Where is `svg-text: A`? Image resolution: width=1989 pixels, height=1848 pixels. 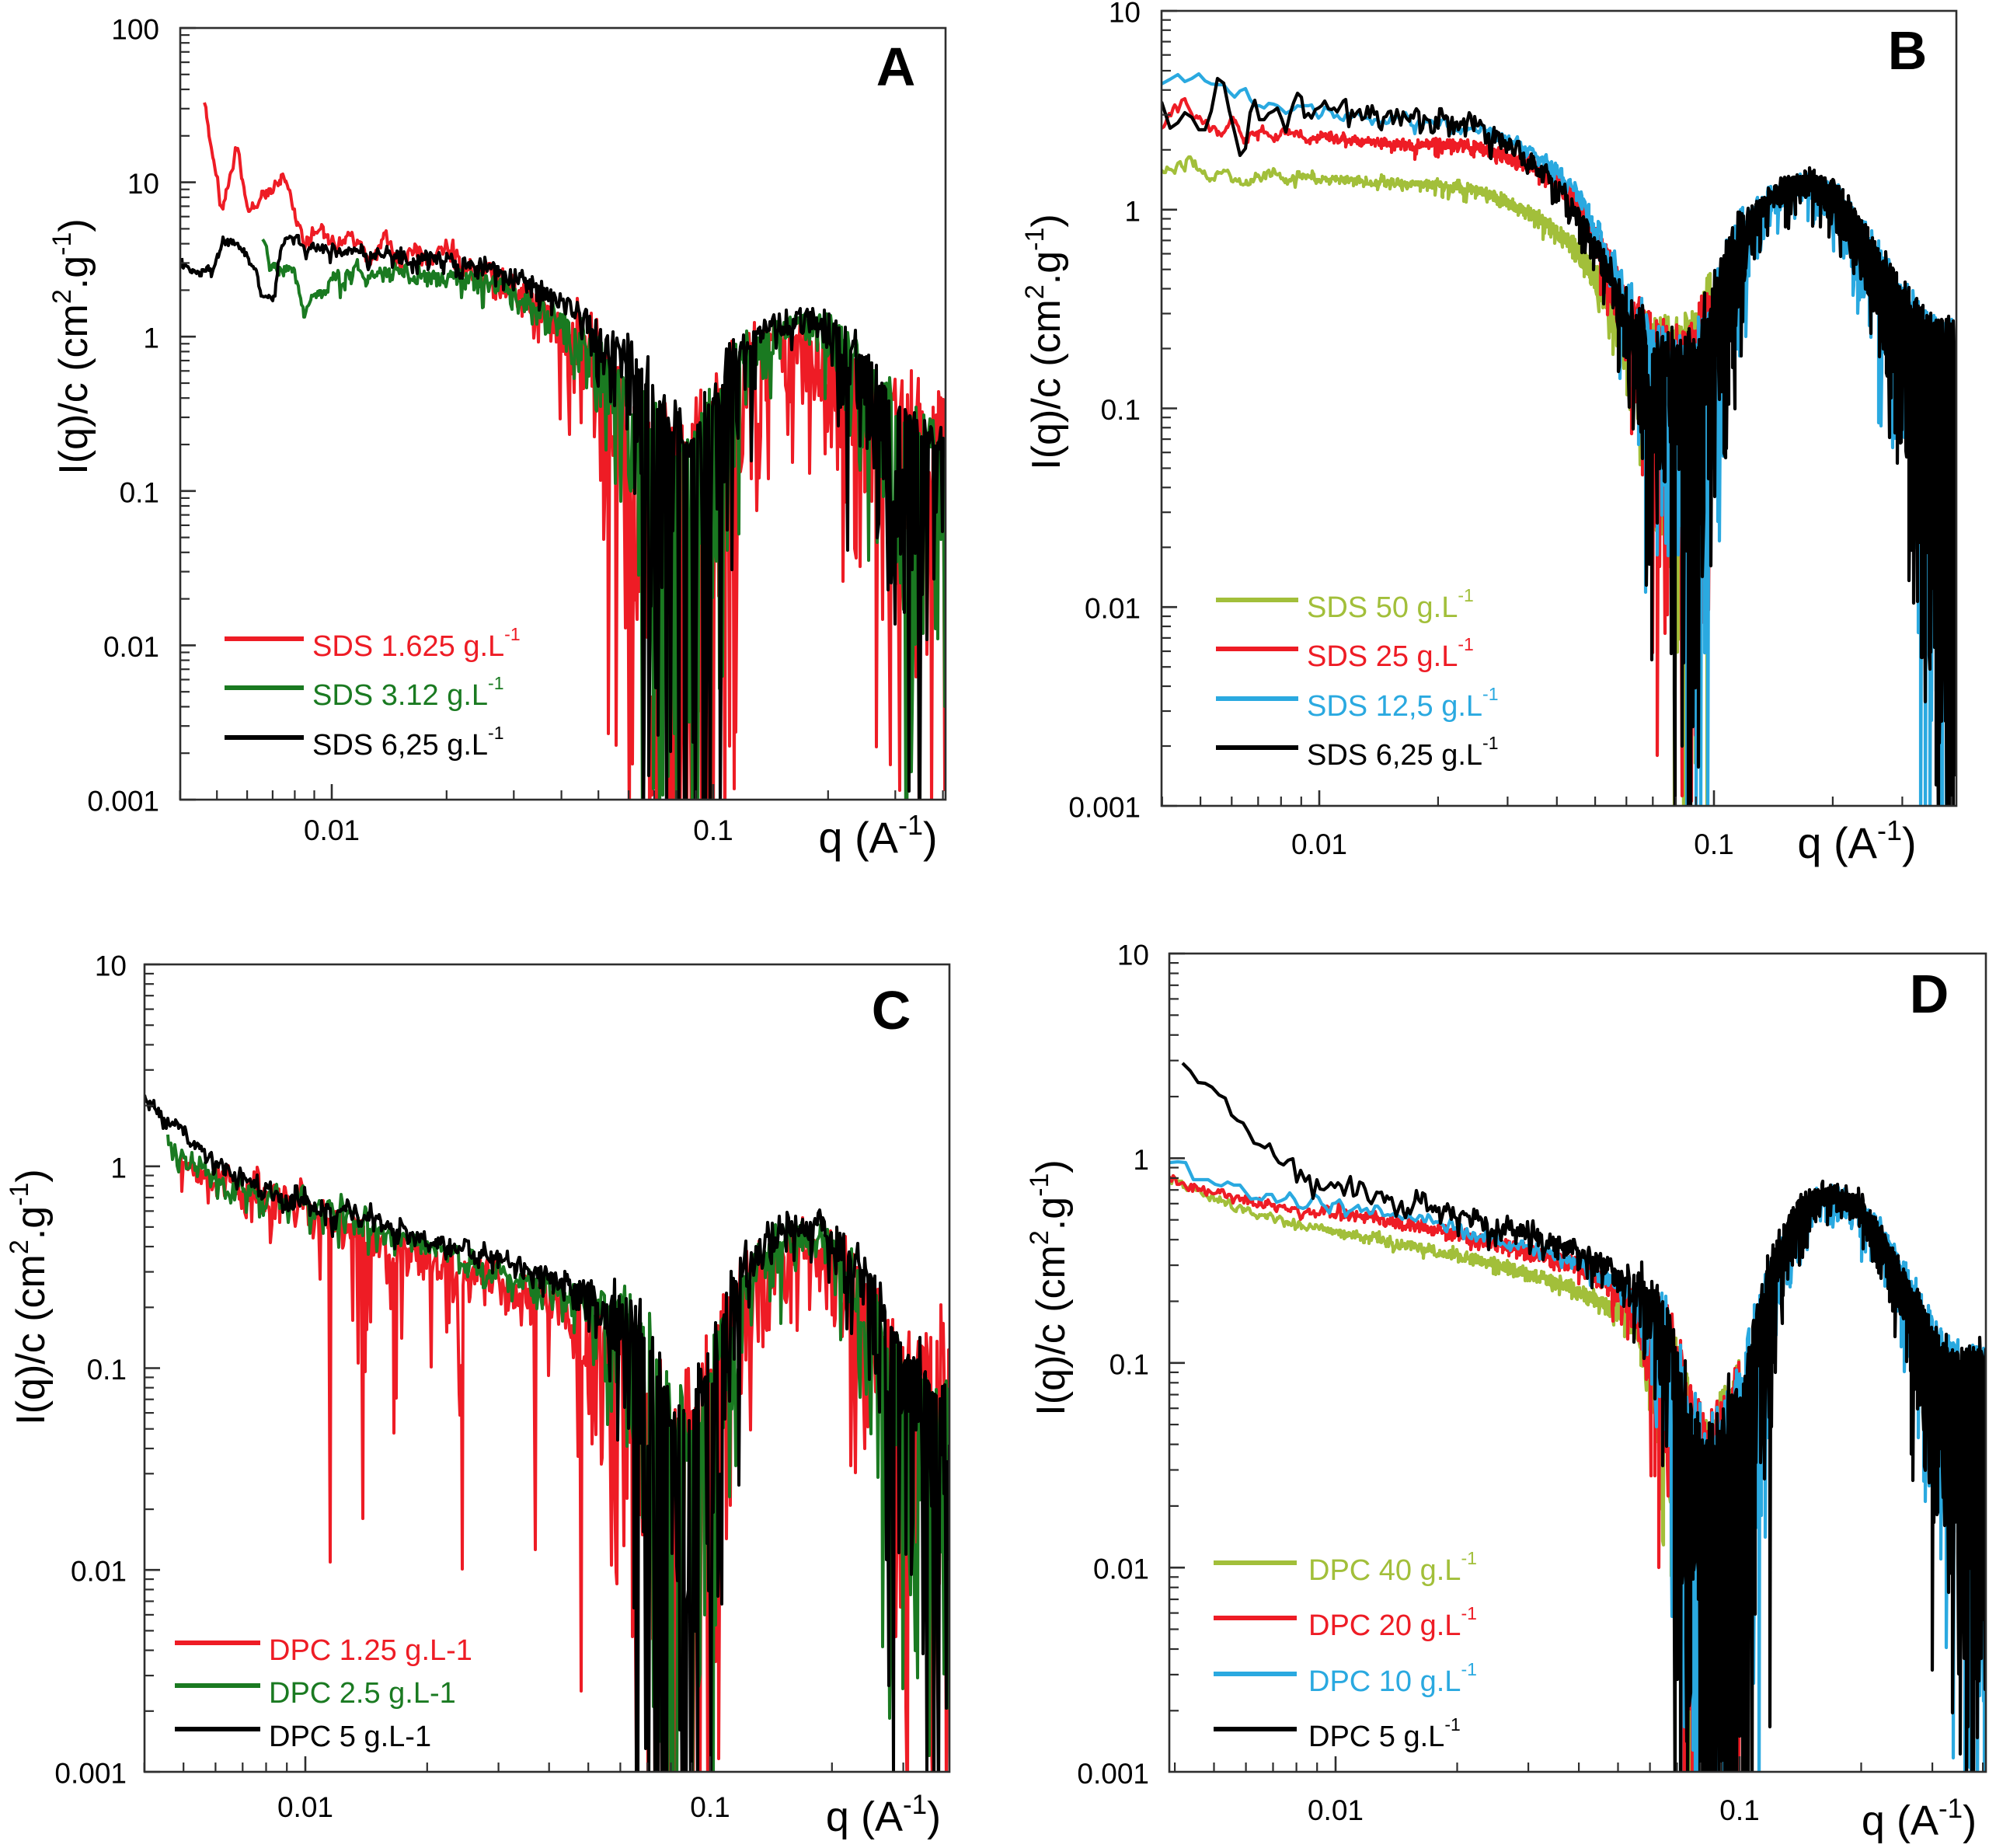 svg-text: A is located at coordinates (896, 67).